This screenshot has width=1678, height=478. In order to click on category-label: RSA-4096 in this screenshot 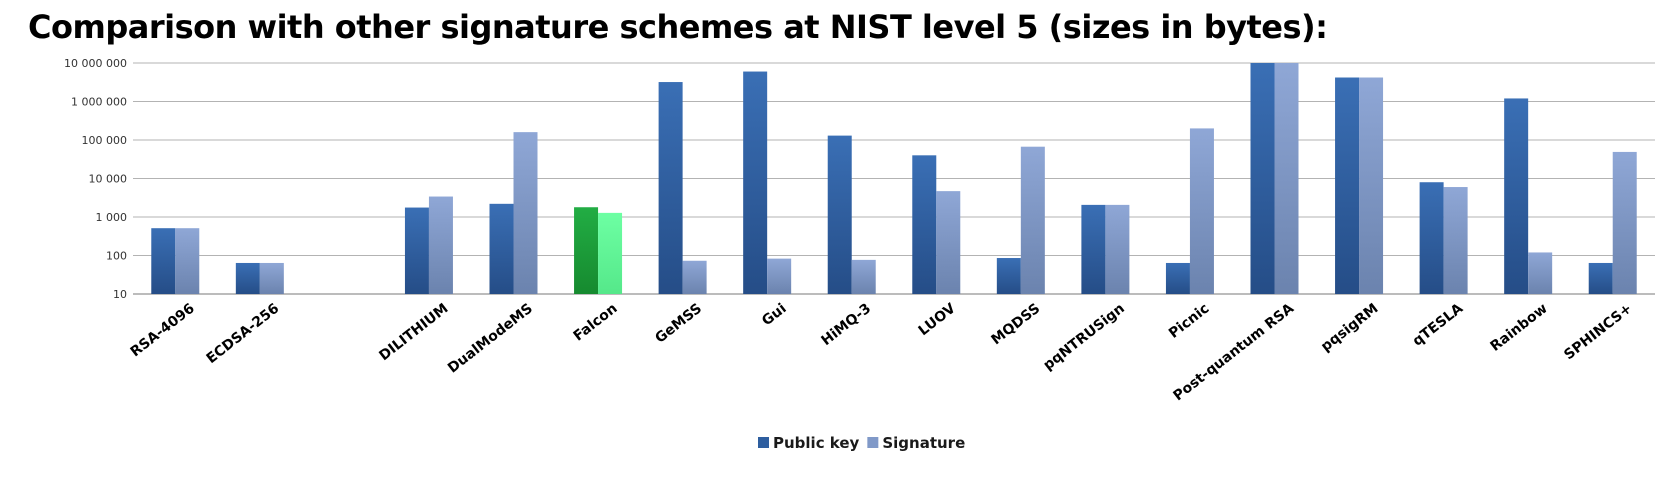, I will do `click(163, 331)`.